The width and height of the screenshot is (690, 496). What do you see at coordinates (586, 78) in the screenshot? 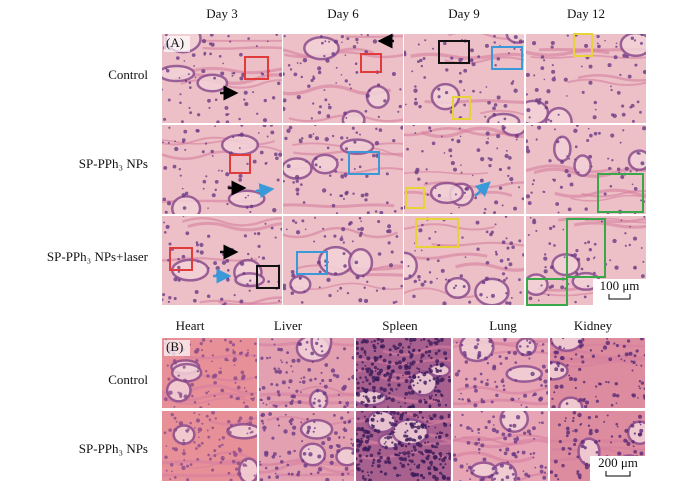
I see `tissue-image` at bounding box center [586, 78].